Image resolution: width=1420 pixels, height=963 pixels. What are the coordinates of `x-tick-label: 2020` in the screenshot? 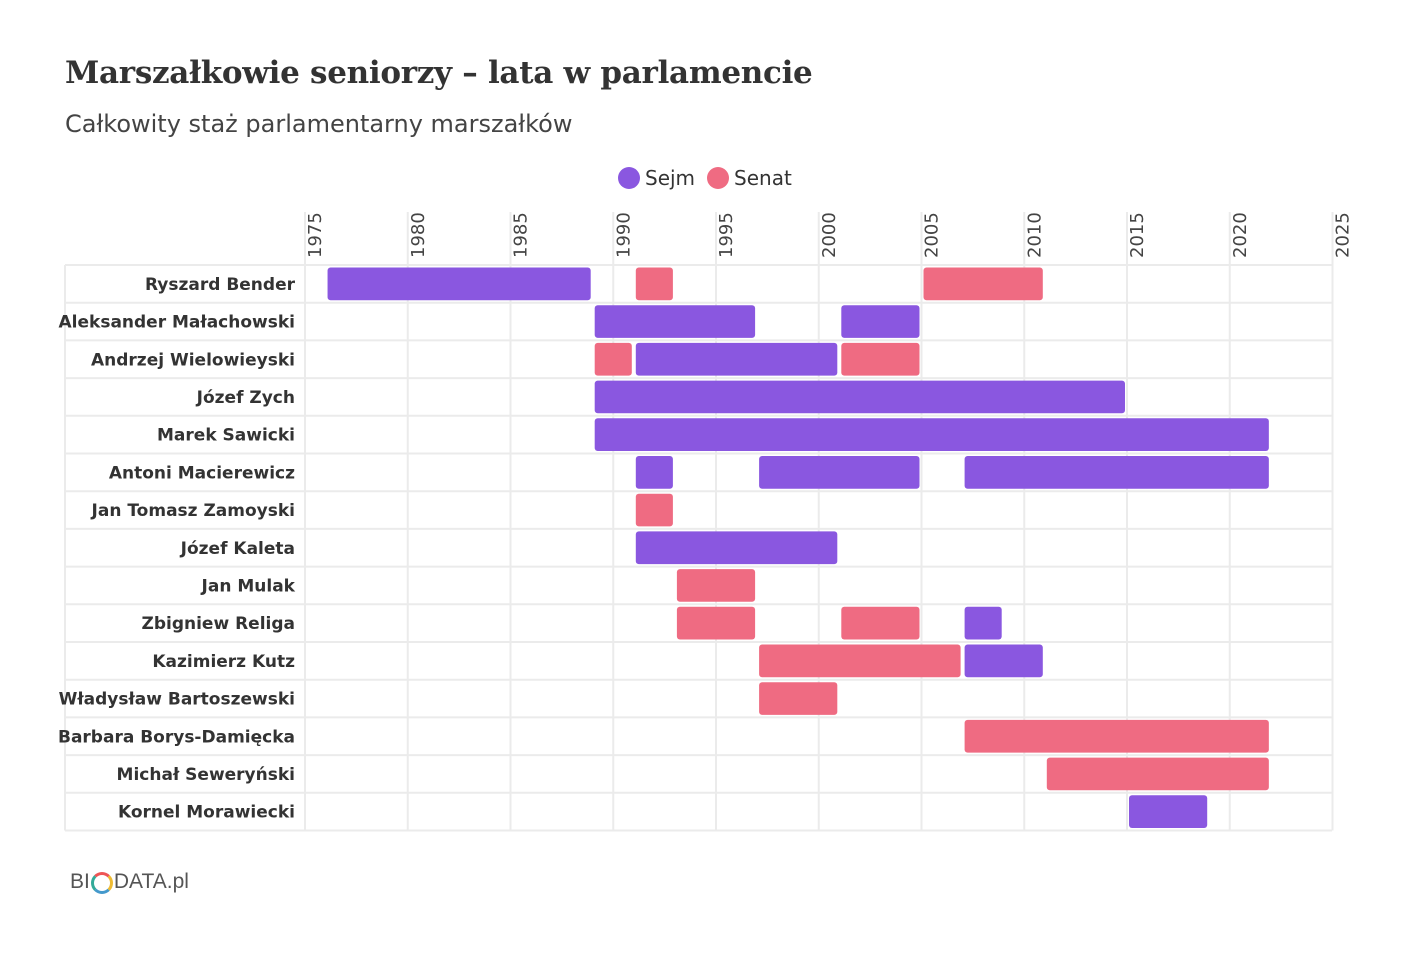 It's located at (1240, 235).